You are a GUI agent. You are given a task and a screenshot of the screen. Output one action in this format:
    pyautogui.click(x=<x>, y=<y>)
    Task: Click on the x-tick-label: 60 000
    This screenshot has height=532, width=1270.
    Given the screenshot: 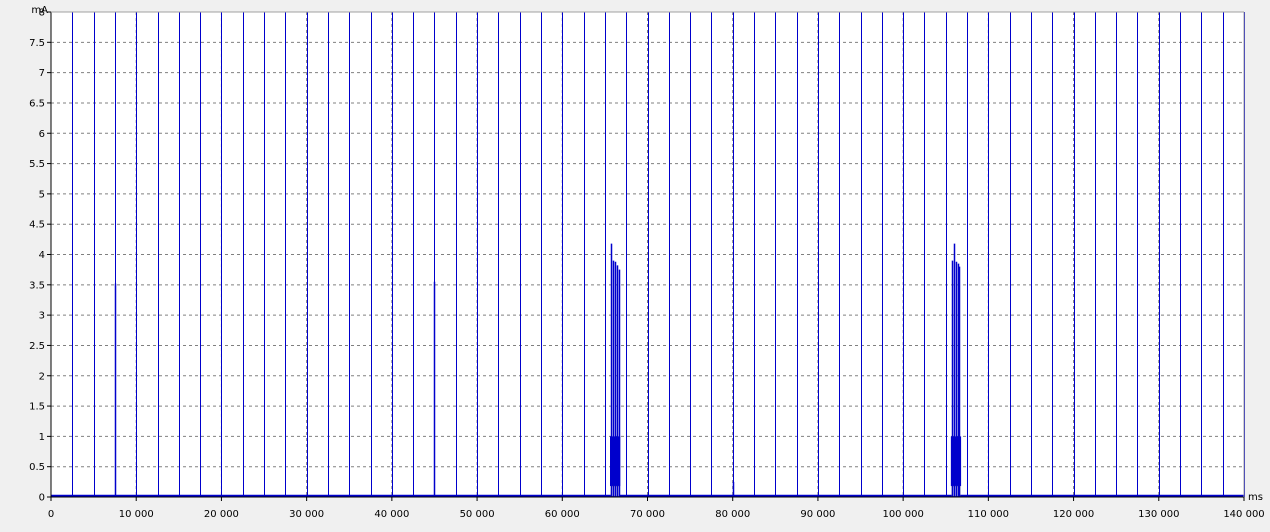 What is the action you would take?
    pyautogui.click(x=562, y=514)
    